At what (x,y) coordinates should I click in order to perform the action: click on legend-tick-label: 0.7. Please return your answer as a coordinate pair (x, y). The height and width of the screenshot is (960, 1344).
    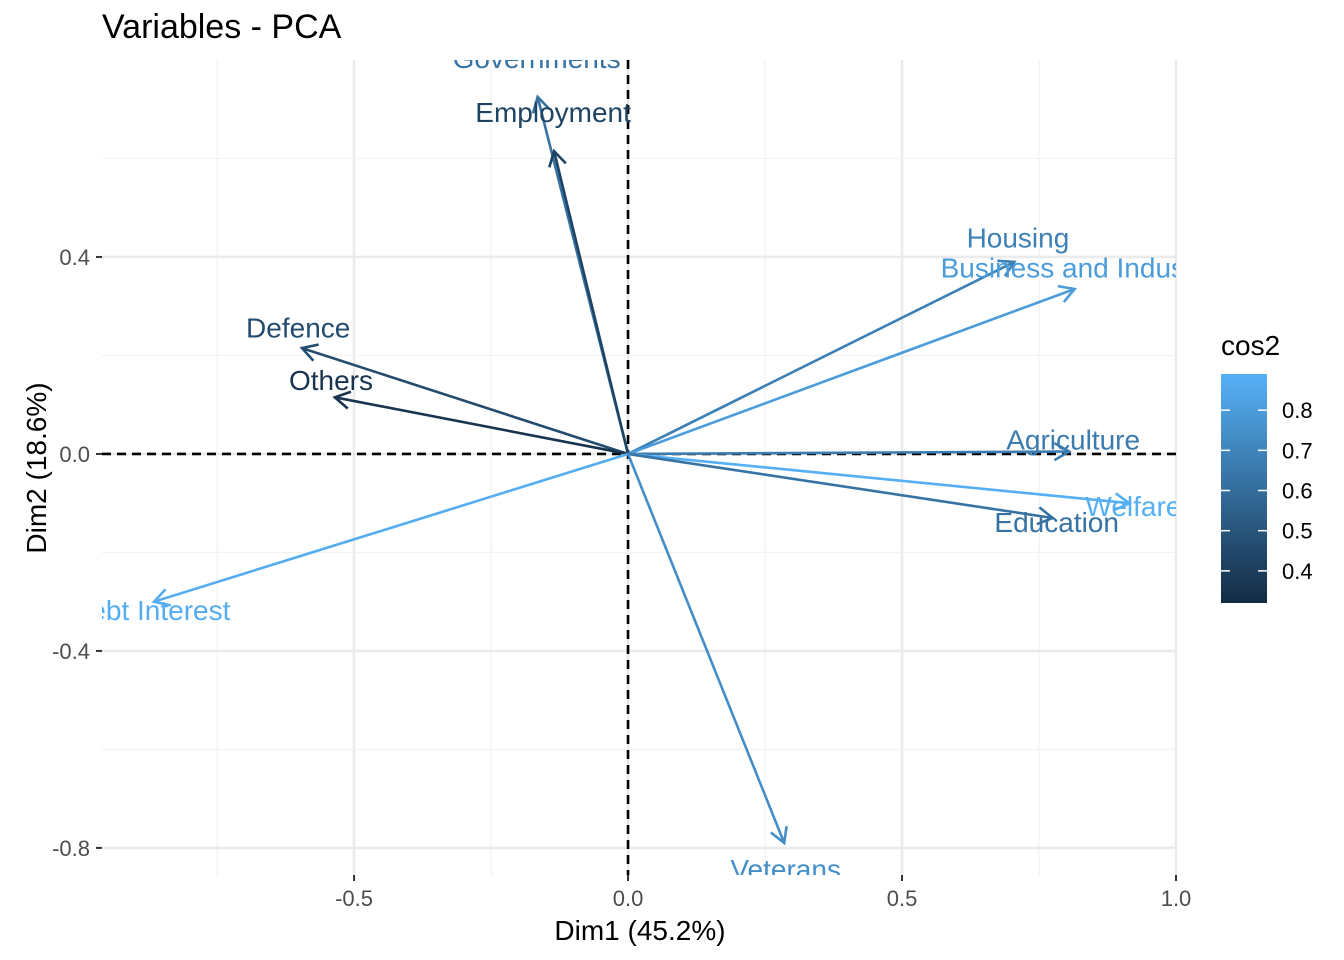
    Looking at the image, I should click on (1297, 450).